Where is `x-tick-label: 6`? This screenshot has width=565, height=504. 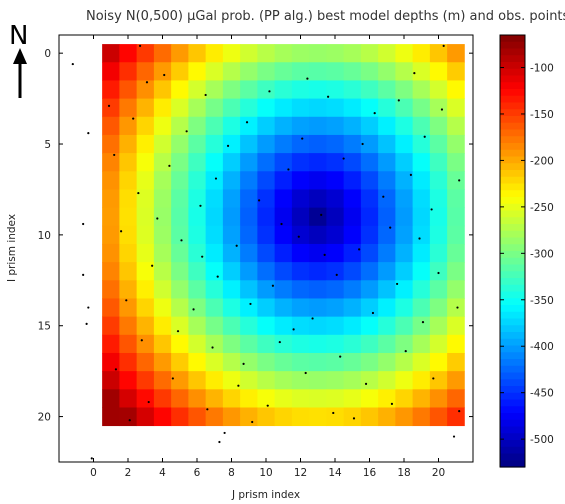 x-tick-label: 6 is located at coordinates (197, 473).